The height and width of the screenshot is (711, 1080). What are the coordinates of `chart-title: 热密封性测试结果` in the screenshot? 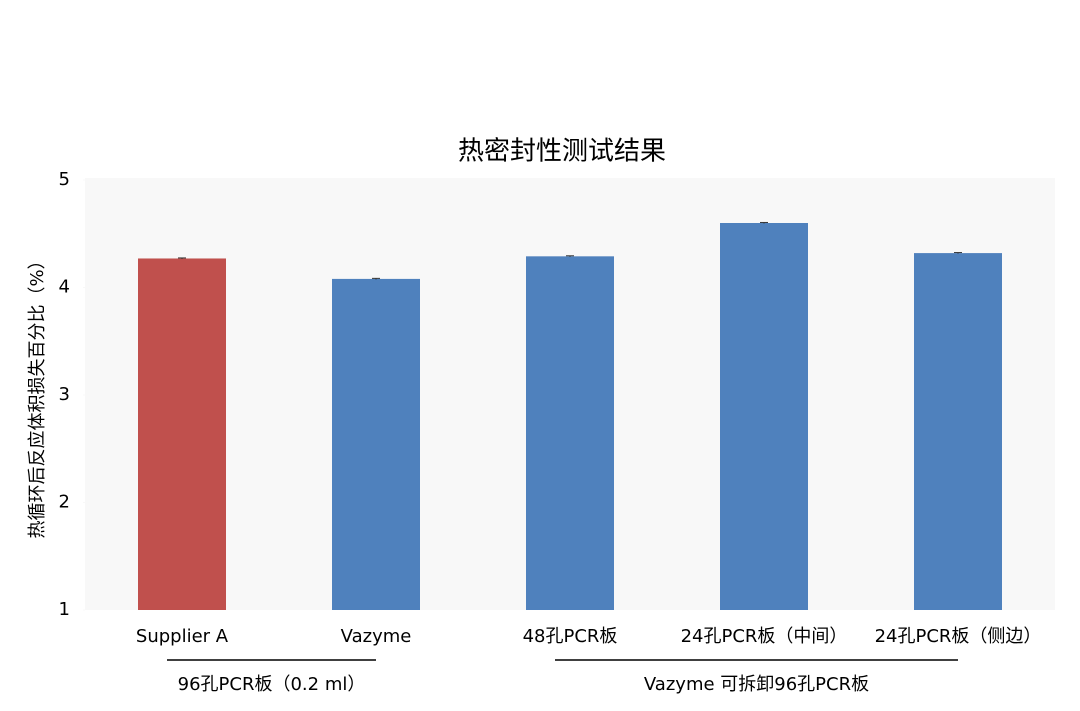 It's located at (562, 152).